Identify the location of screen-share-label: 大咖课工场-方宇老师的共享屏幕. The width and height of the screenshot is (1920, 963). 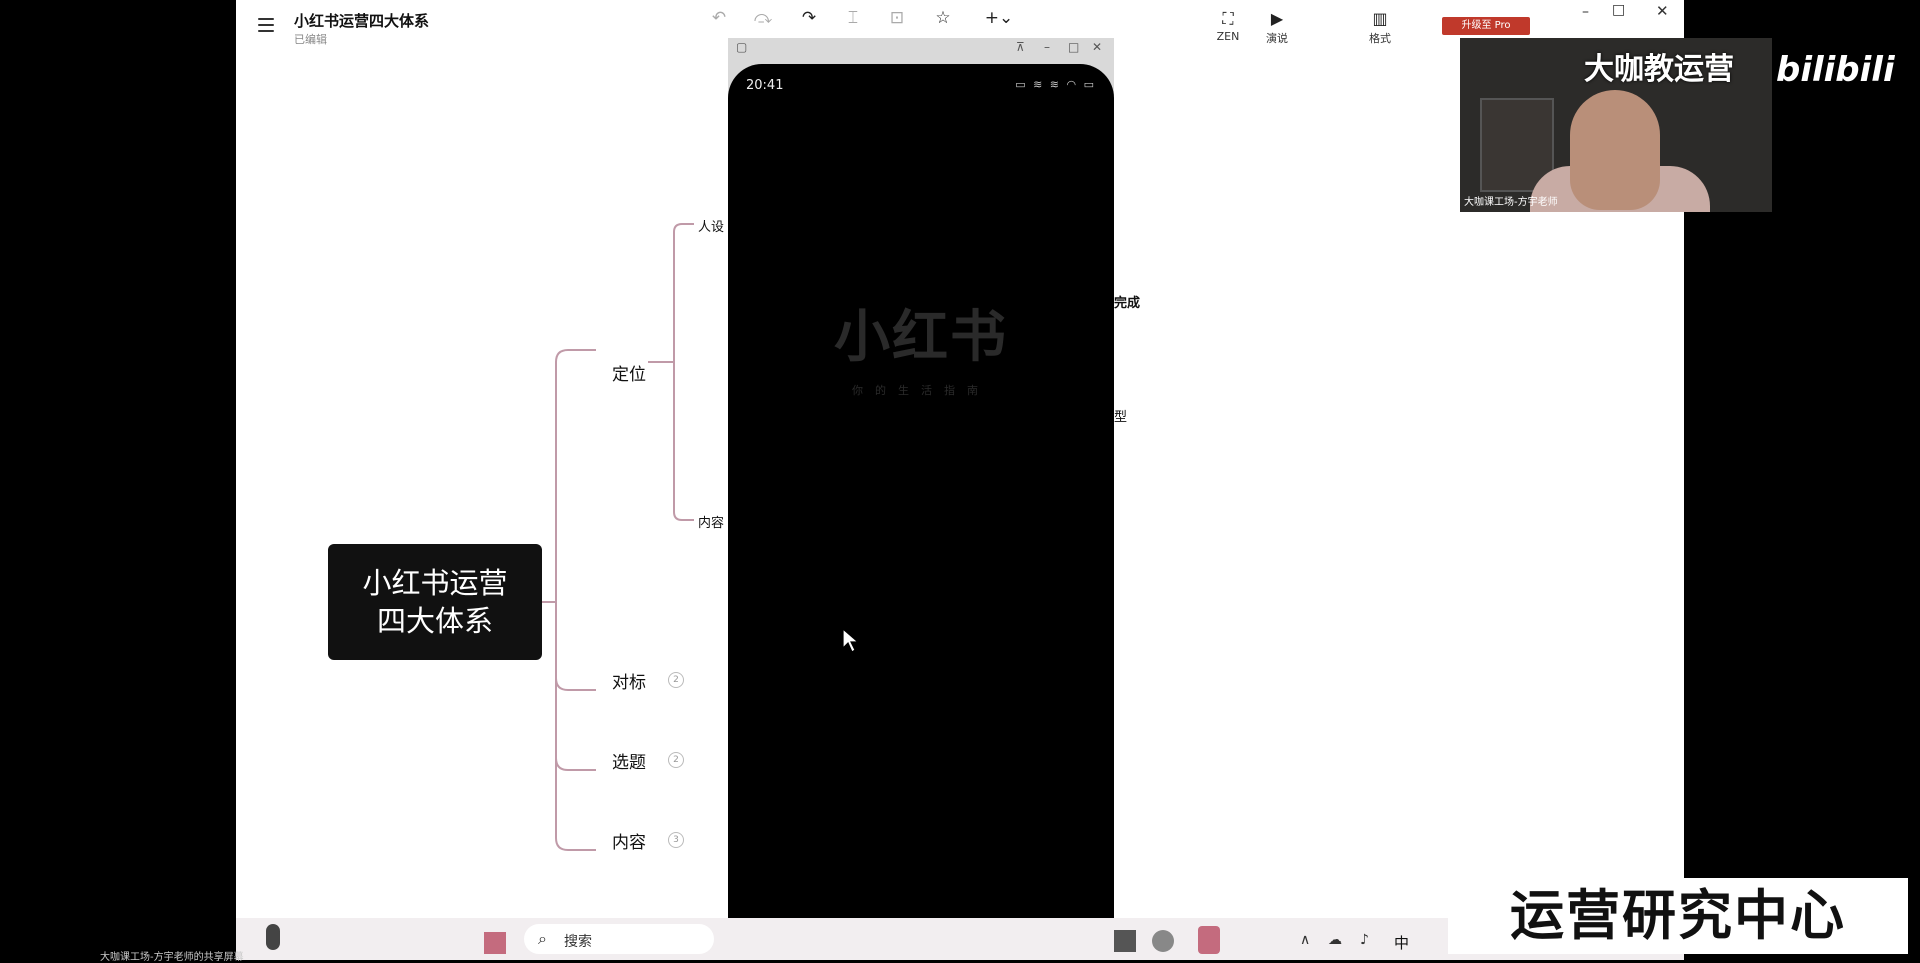
(172, 957).